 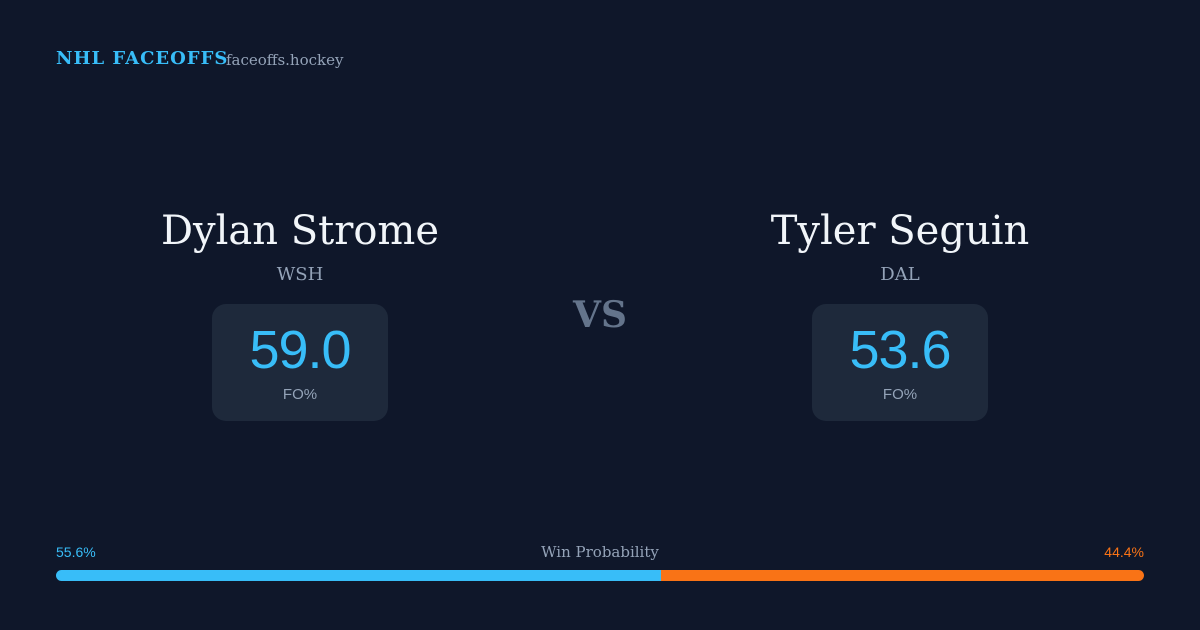 I want to click on stat-card: 59.0 FO%, so click(x=300, y=362).